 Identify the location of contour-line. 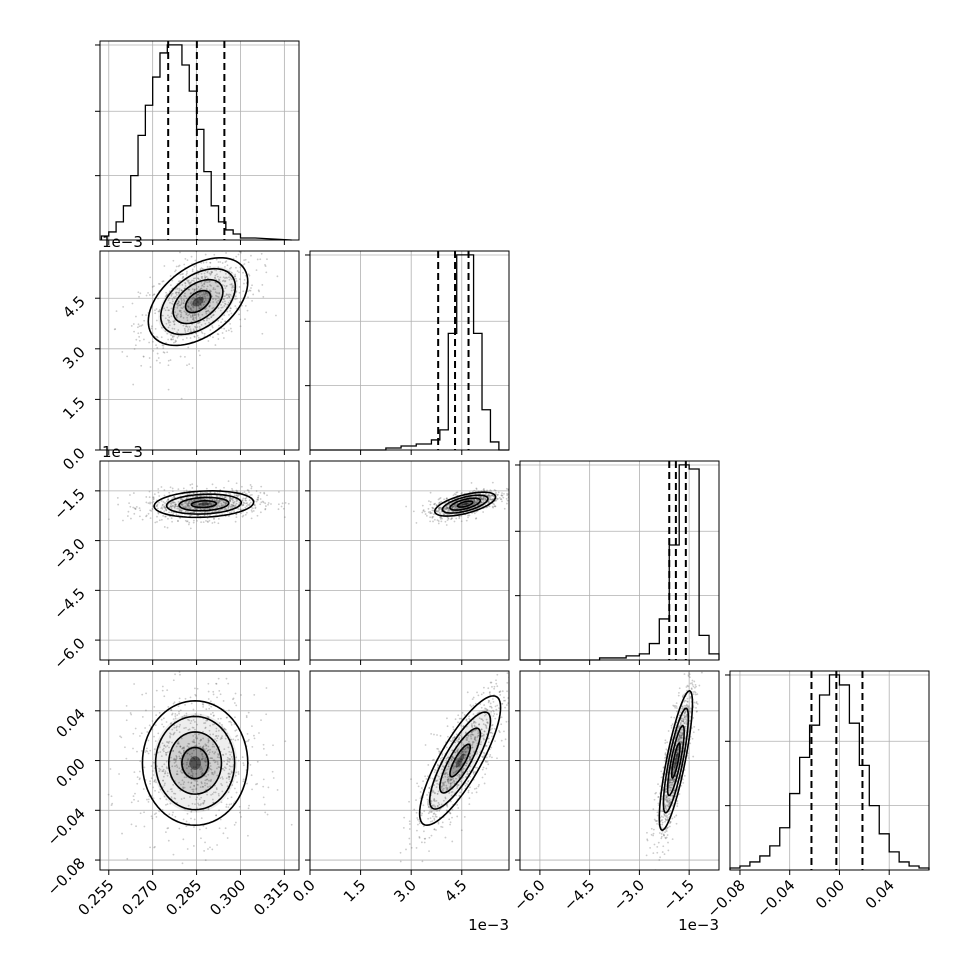
(204, 504).